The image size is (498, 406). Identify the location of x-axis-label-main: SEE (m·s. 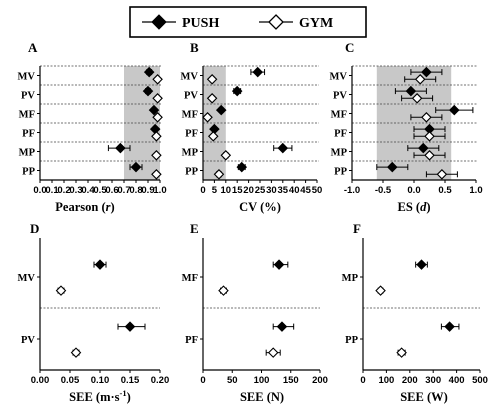
(94, 397).